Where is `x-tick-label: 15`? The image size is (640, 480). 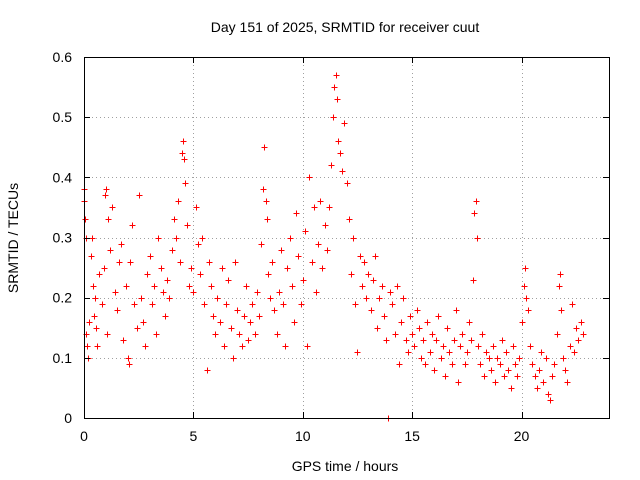
x-tick-label: 15 is located at coordinates (412, 436).